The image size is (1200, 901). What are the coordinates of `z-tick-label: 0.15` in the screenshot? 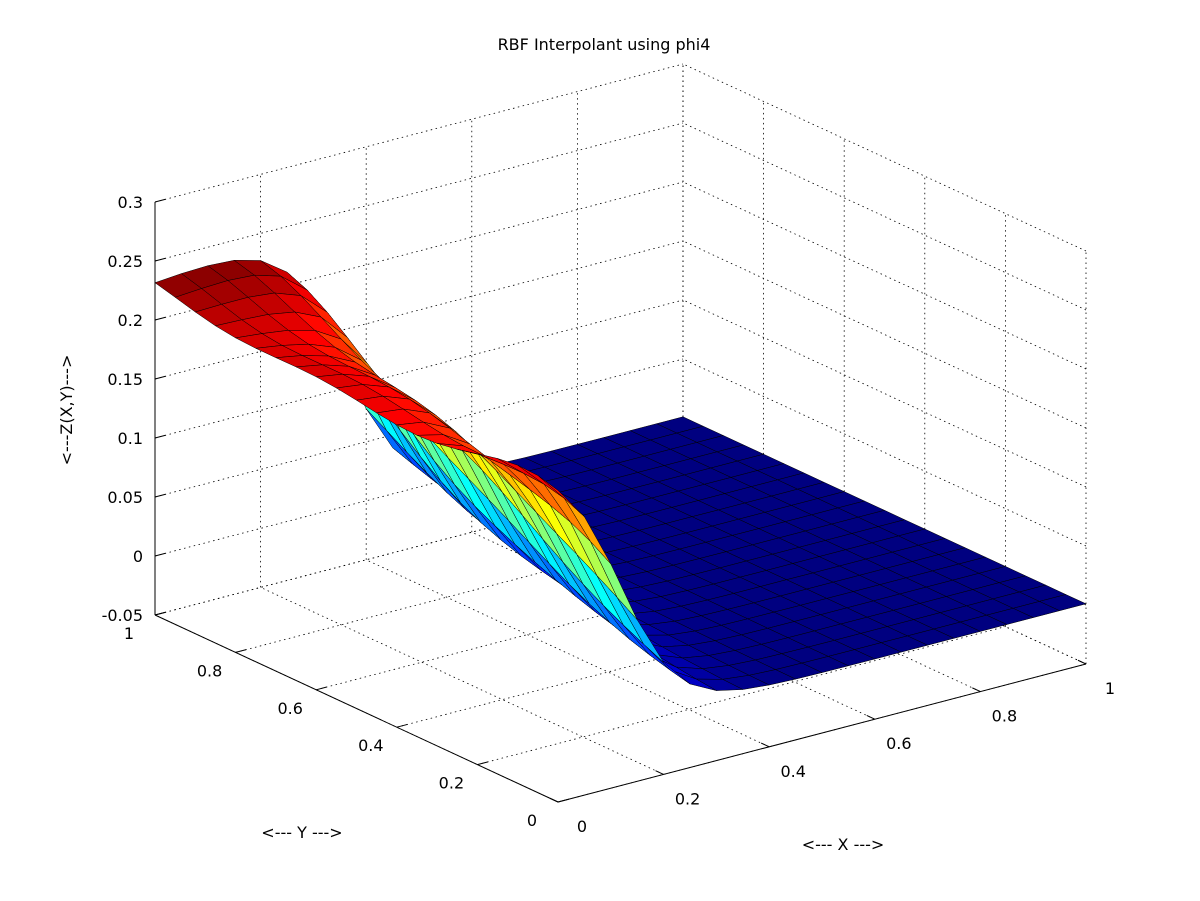 It's located at (125, 379).